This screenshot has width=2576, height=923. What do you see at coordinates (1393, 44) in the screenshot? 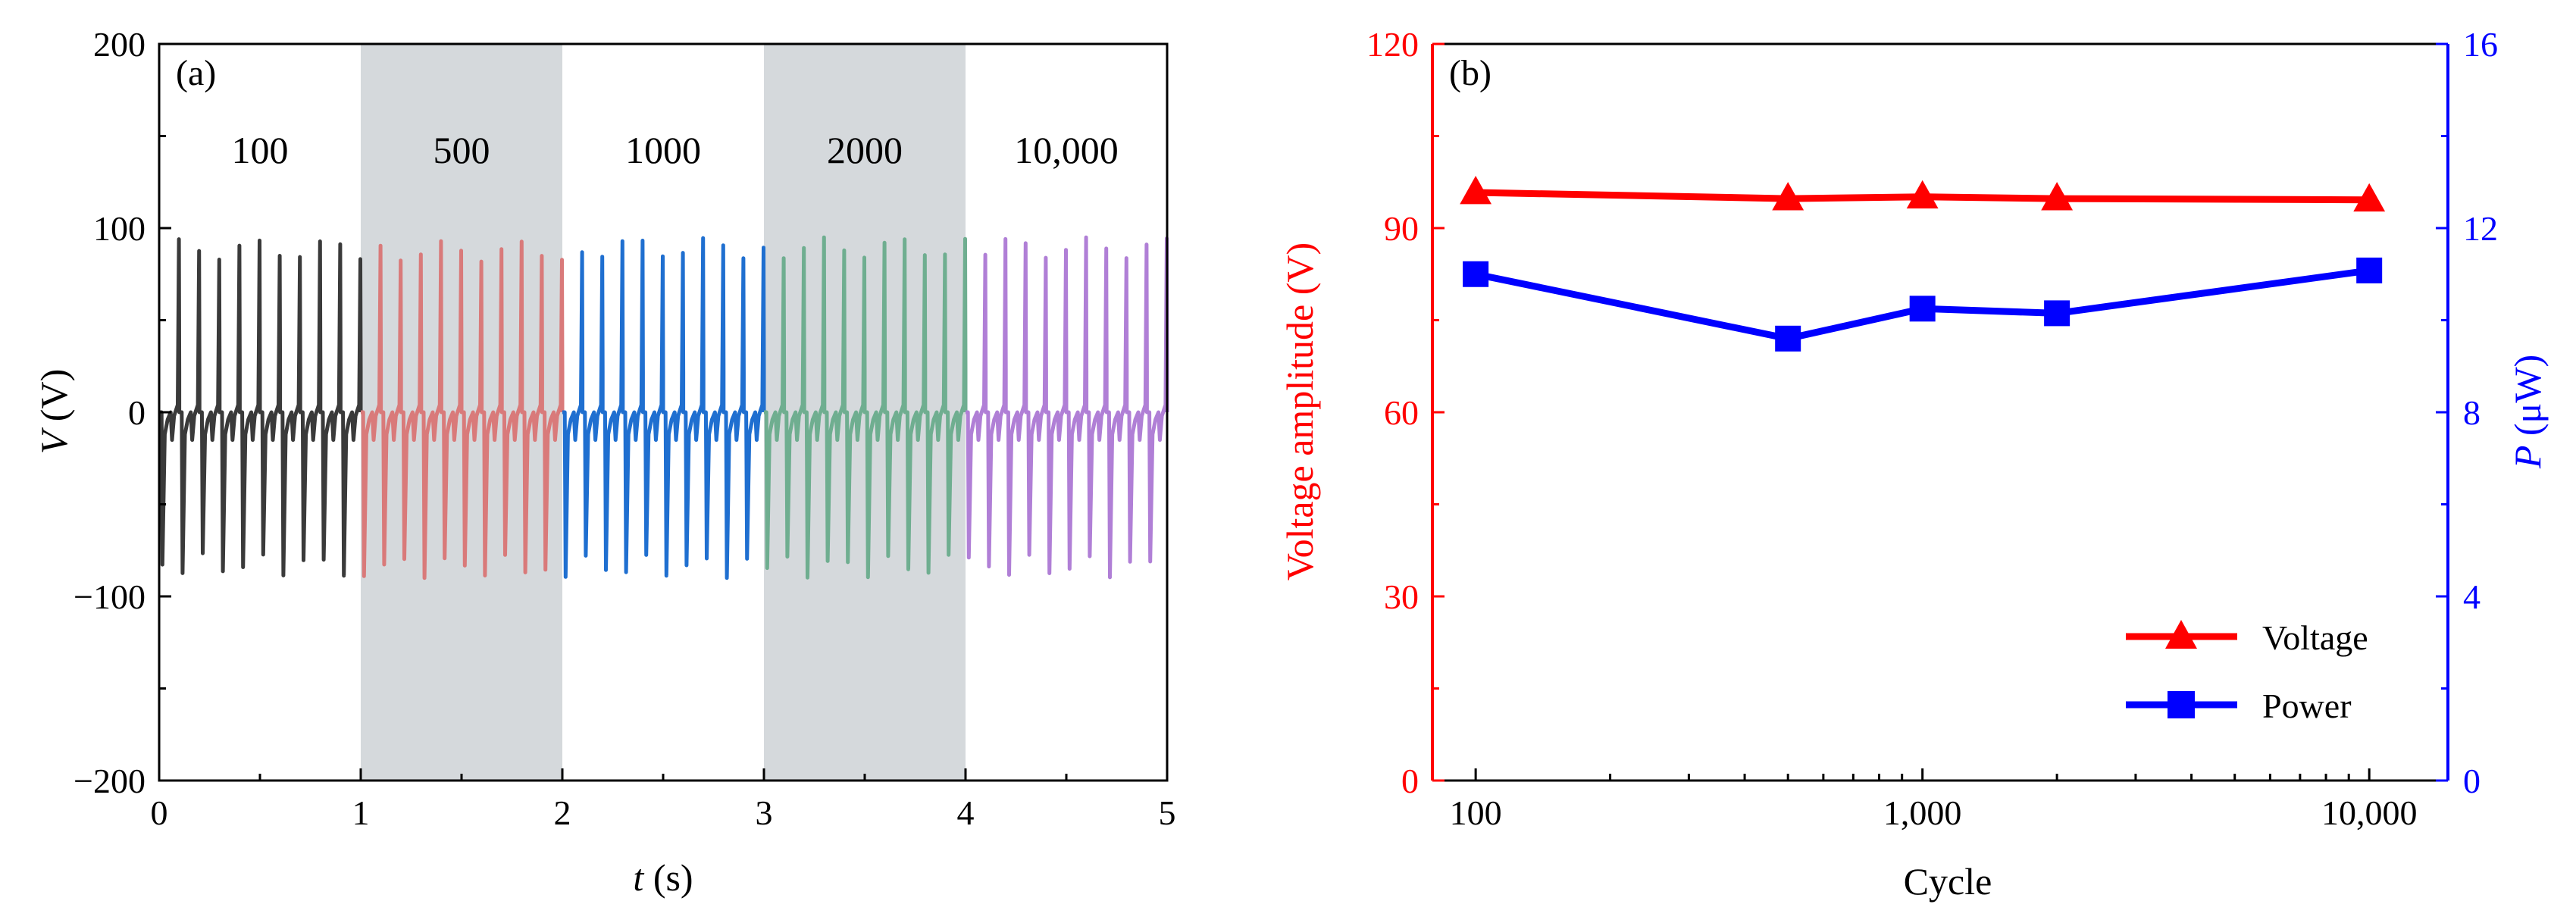
I see `y-left-tick-label-4: 120` at bounding box center [1393, 44].